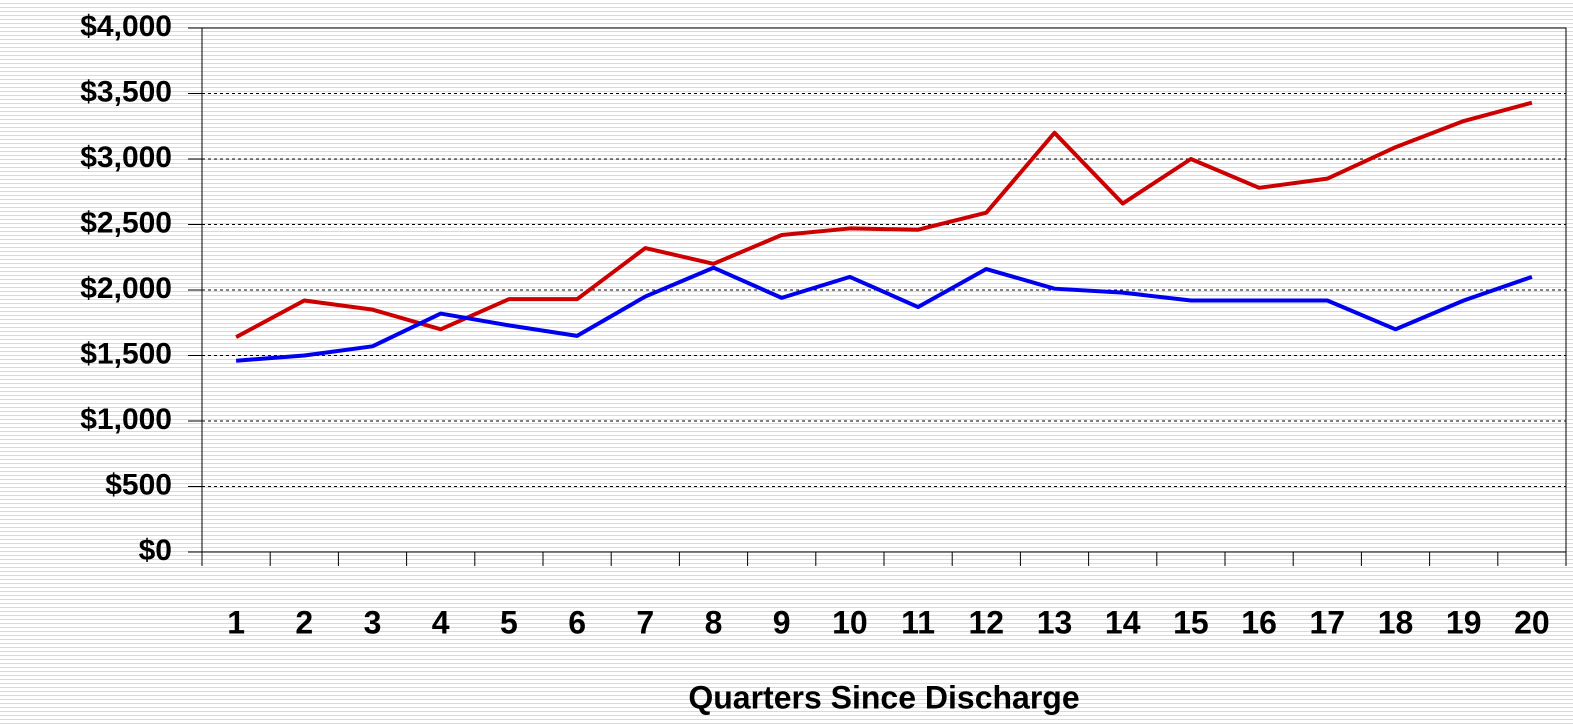  I want to click on x-tick-label: 7, so click(645, 622).